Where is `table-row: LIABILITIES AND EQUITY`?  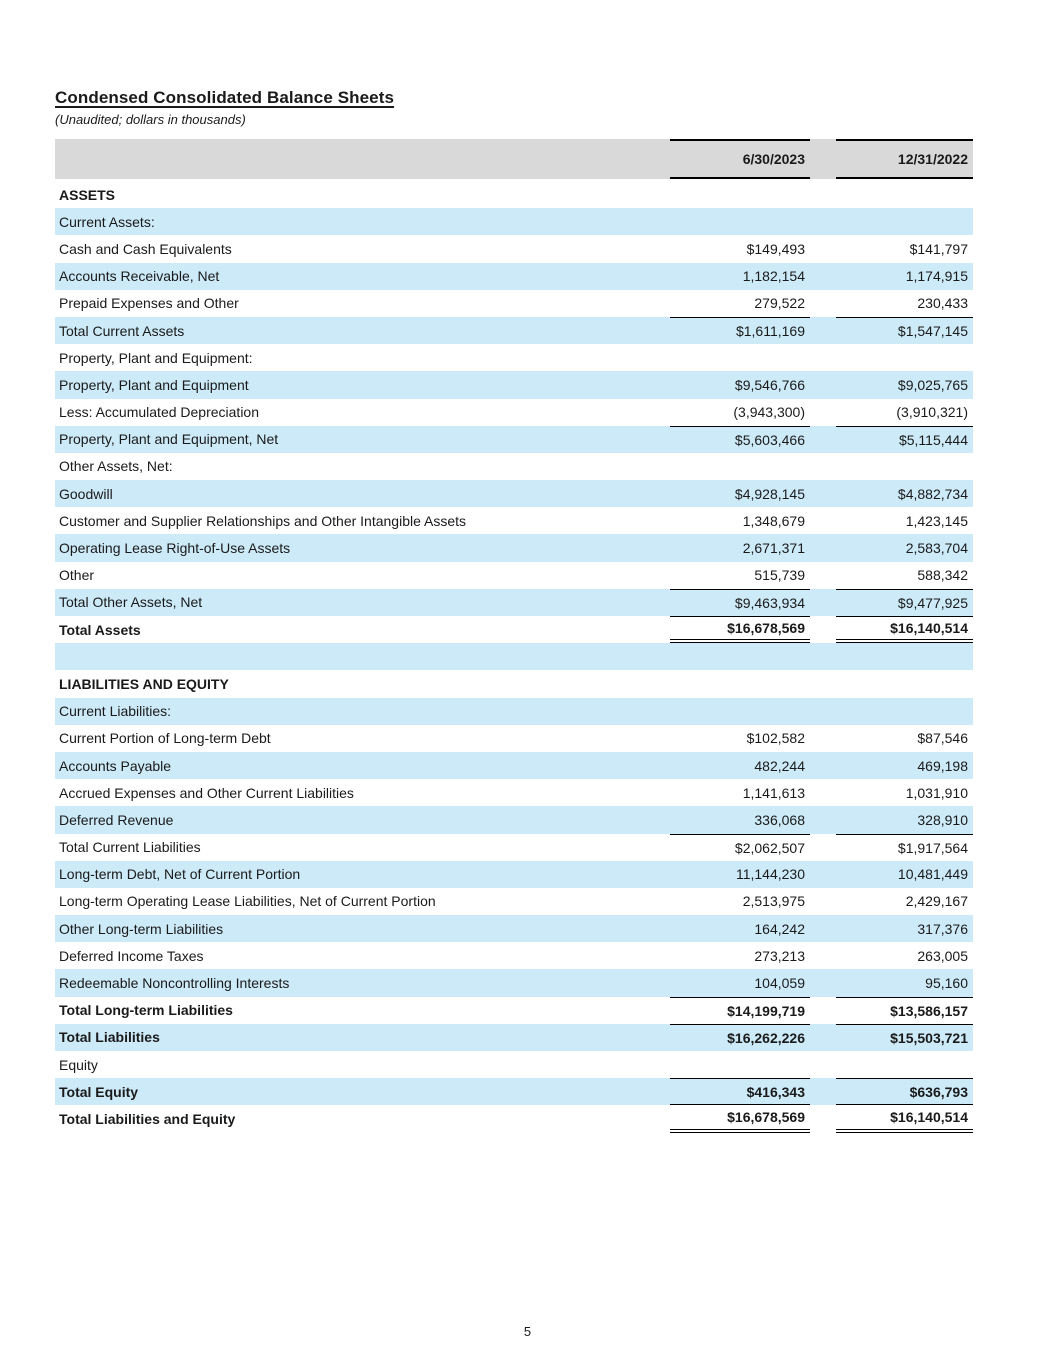 table-row: LIABILITIES AND EQUITY is located at coordinates (514, 683).